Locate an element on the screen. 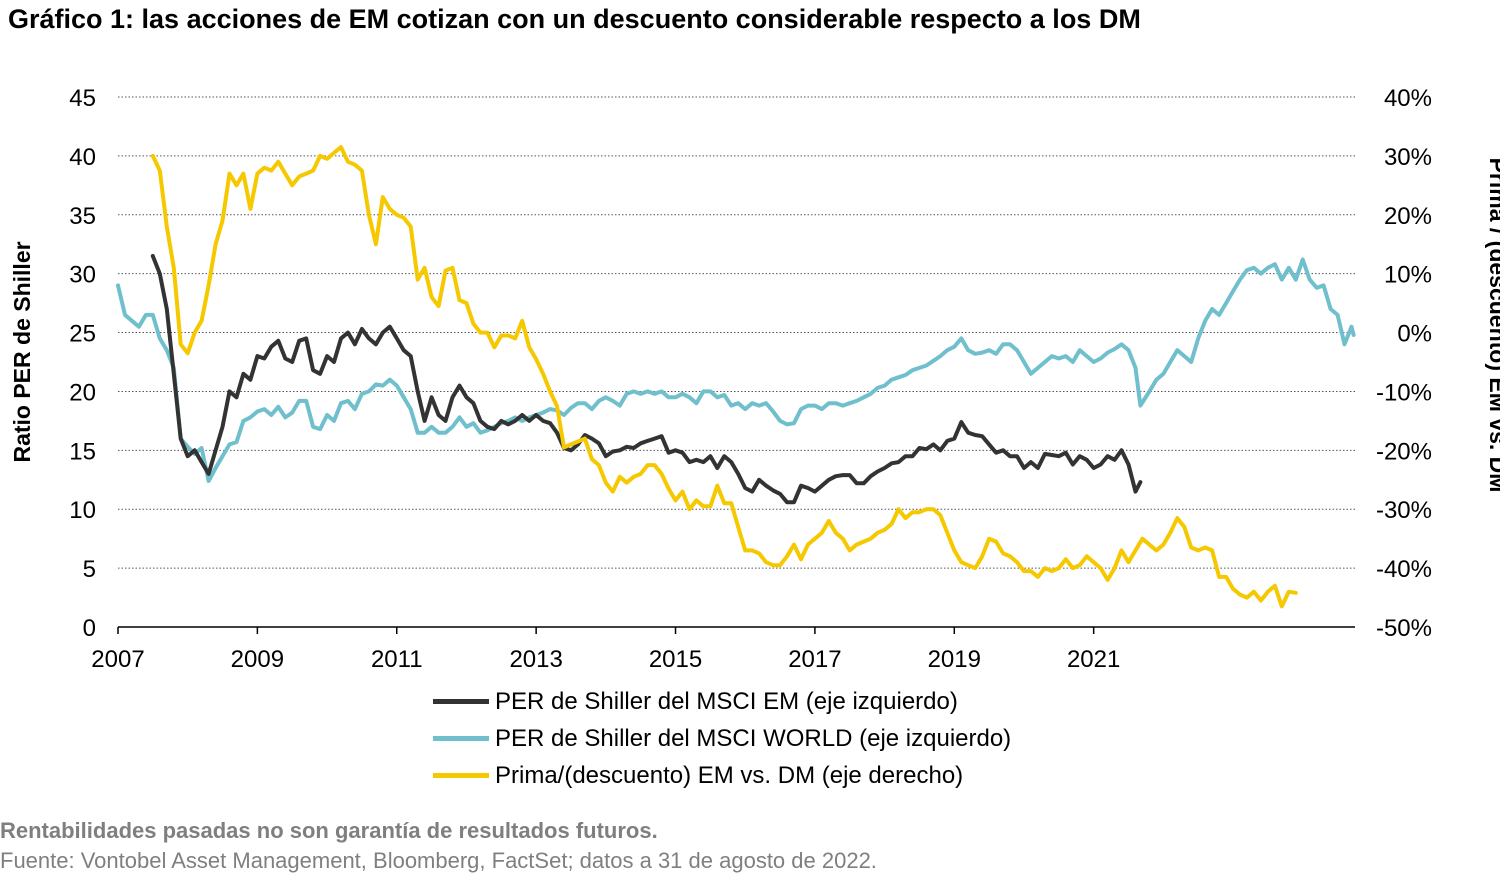 This screenshot has width=1500, height=878. x-axis: 2007 2009 2011 2013 2015 2017 2019 2021 is located at coordinates (723, 649).